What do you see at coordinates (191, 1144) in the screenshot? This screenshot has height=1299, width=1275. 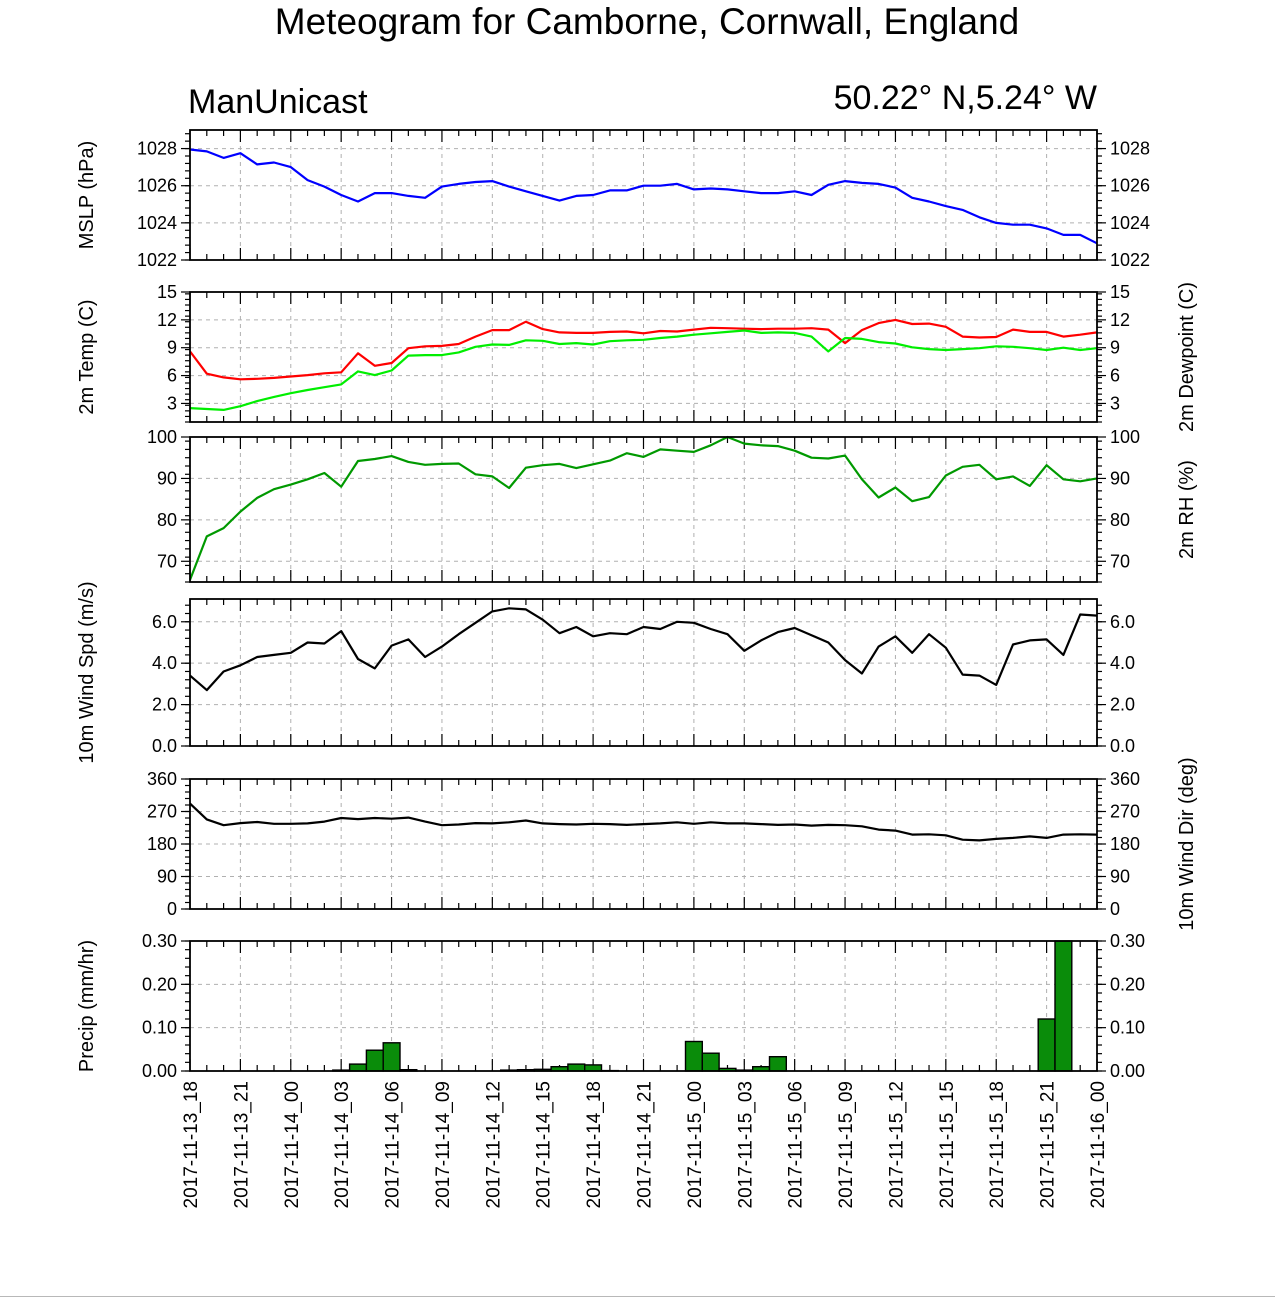 I see `x-tick-label: 2017-11-13_18` at bounding box center [191, 1144].